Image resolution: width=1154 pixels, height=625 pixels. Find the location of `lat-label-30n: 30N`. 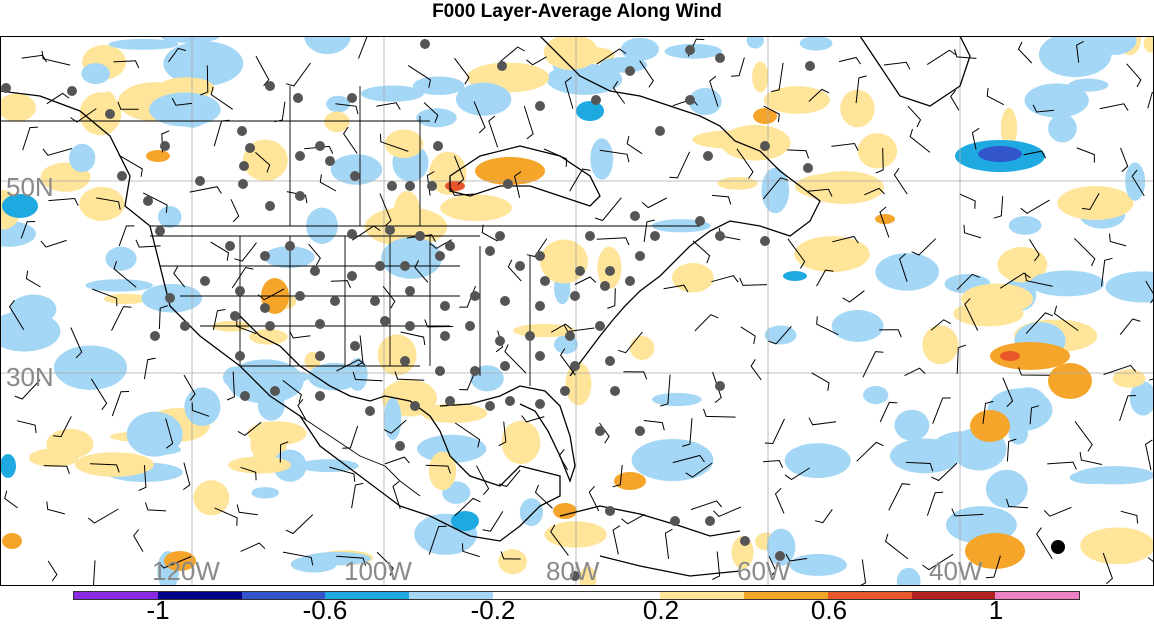

lat-label-30n: 30N is located at coordinates (30, 377).